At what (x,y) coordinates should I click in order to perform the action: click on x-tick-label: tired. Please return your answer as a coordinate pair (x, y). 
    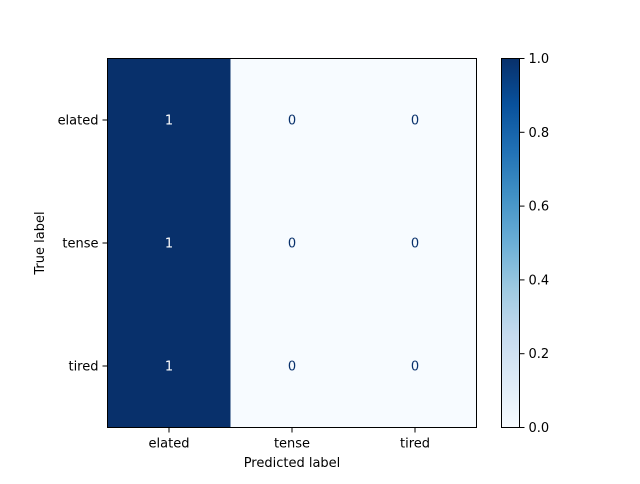
    Looking at the image, I should click on (415, 444).